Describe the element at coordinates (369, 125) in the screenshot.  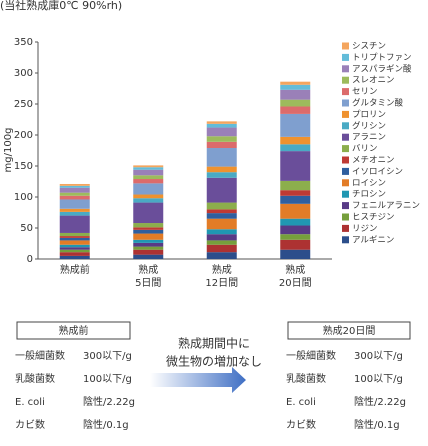
I see `legend-label: グリシン` at that location.